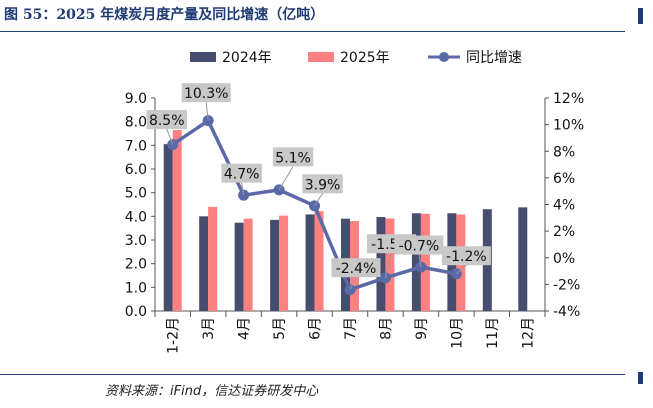 Image resolution: width=653 pixels, height=408 pixels. I want to click on y-left-tick-label: 2.0, so click(136, 265).